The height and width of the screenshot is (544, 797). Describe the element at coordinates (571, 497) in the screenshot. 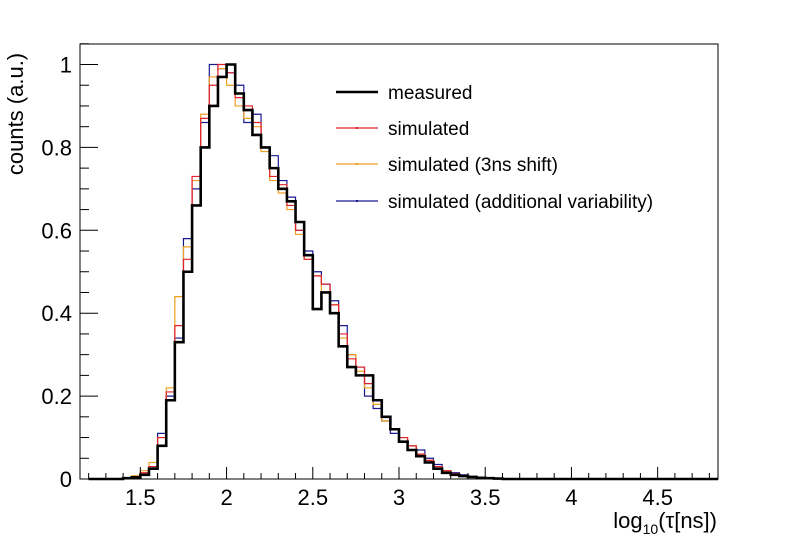

I see `x-tick-label: 4` at that location.